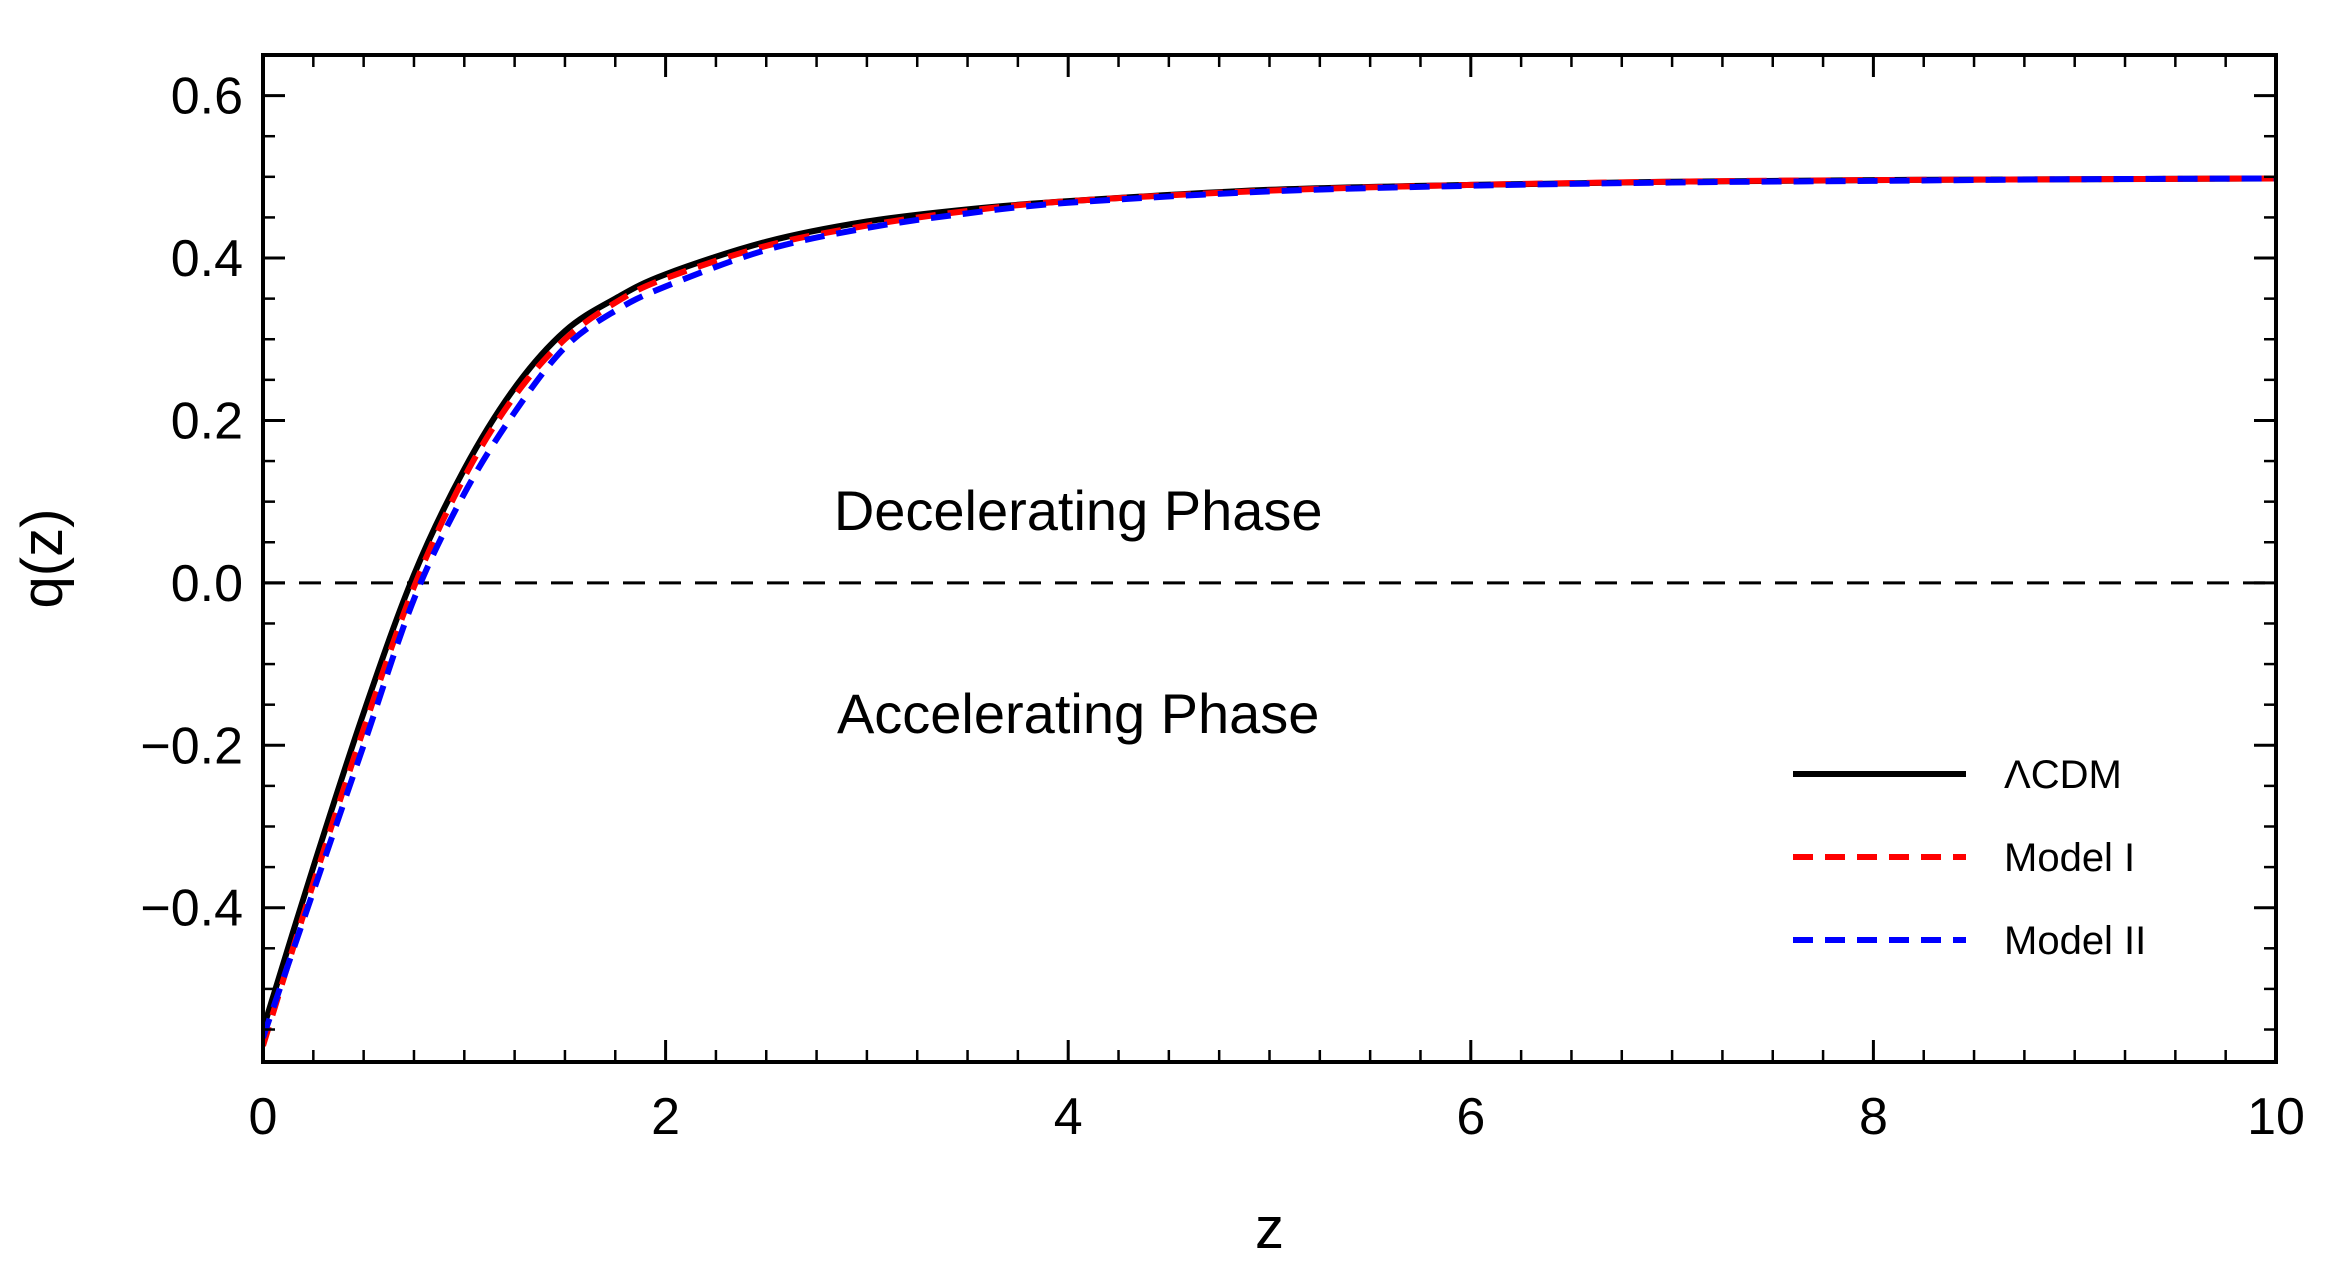 The width and height of the screenshot is (2339, 1277). I want to click on legend-label-3: Model II, so click(2075, 941).